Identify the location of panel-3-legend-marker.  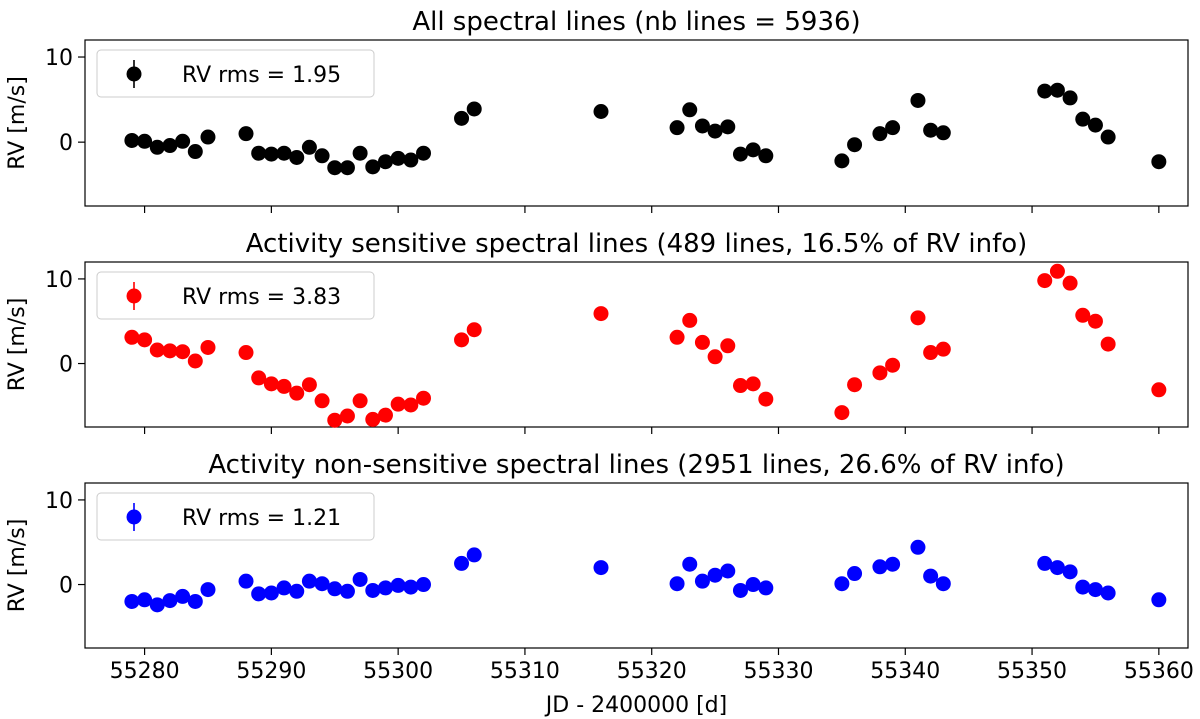
(134, 517).